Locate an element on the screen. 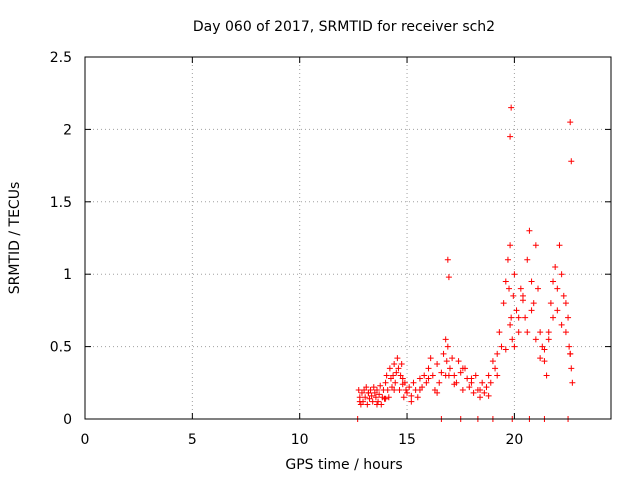  x-tick-label: 0 is located at coordinates (85, 440).